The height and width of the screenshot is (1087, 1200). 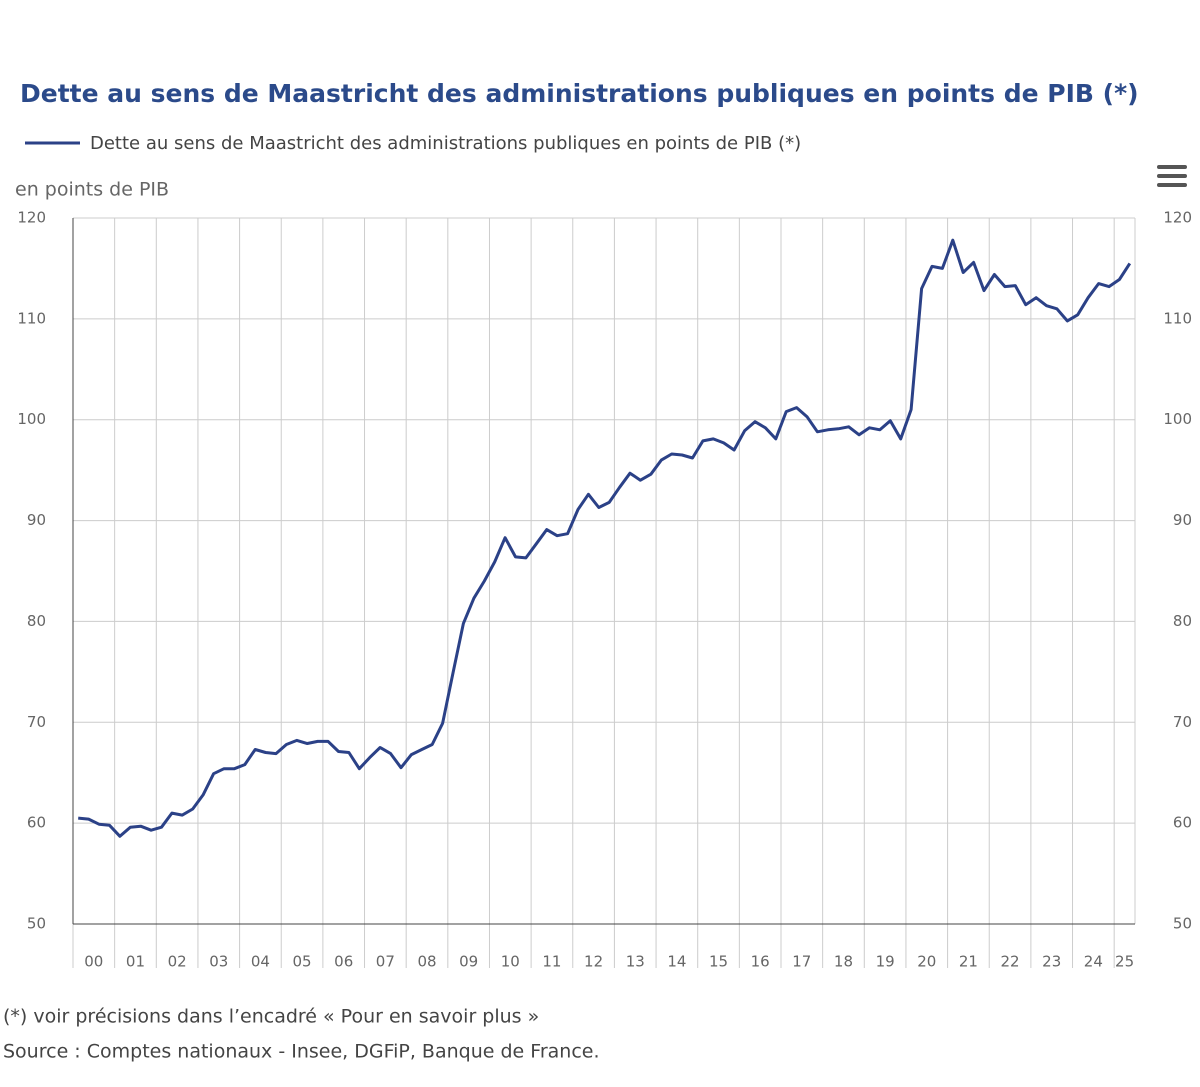 I want to click on x-tick-label: 10, so click(x=510, y=962).